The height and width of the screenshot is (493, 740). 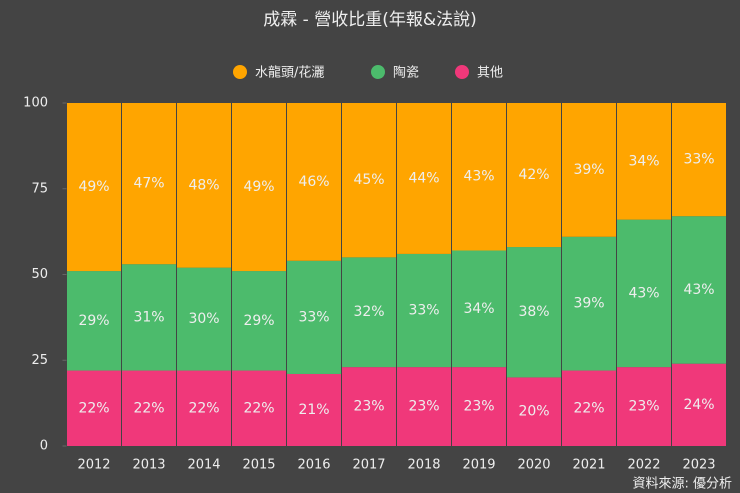 What do you see at coordinates (588, 465) in the screenshot?
I see `x-tick-label: 2021` at bounding box center [588, 465].